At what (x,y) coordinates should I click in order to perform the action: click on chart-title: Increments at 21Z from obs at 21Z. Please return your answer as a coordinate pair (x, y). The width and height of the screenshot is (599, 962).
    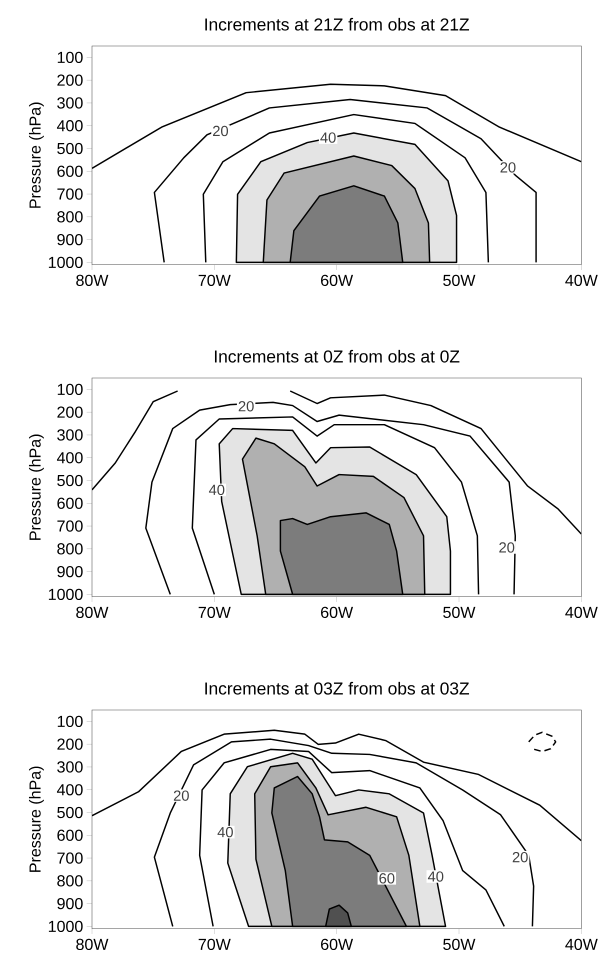
    Looking at the image, I should click on (337, 24).